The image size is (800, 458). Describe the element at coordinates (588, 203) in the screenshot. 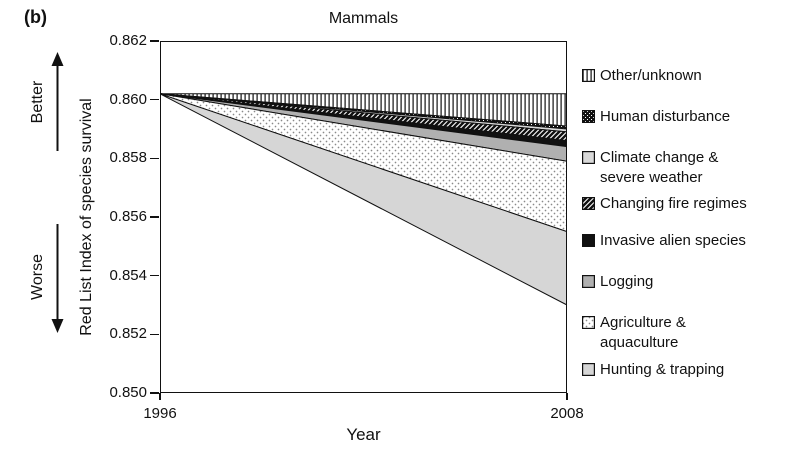

I see `legend-swatch-diaghatch-icon` at that location.